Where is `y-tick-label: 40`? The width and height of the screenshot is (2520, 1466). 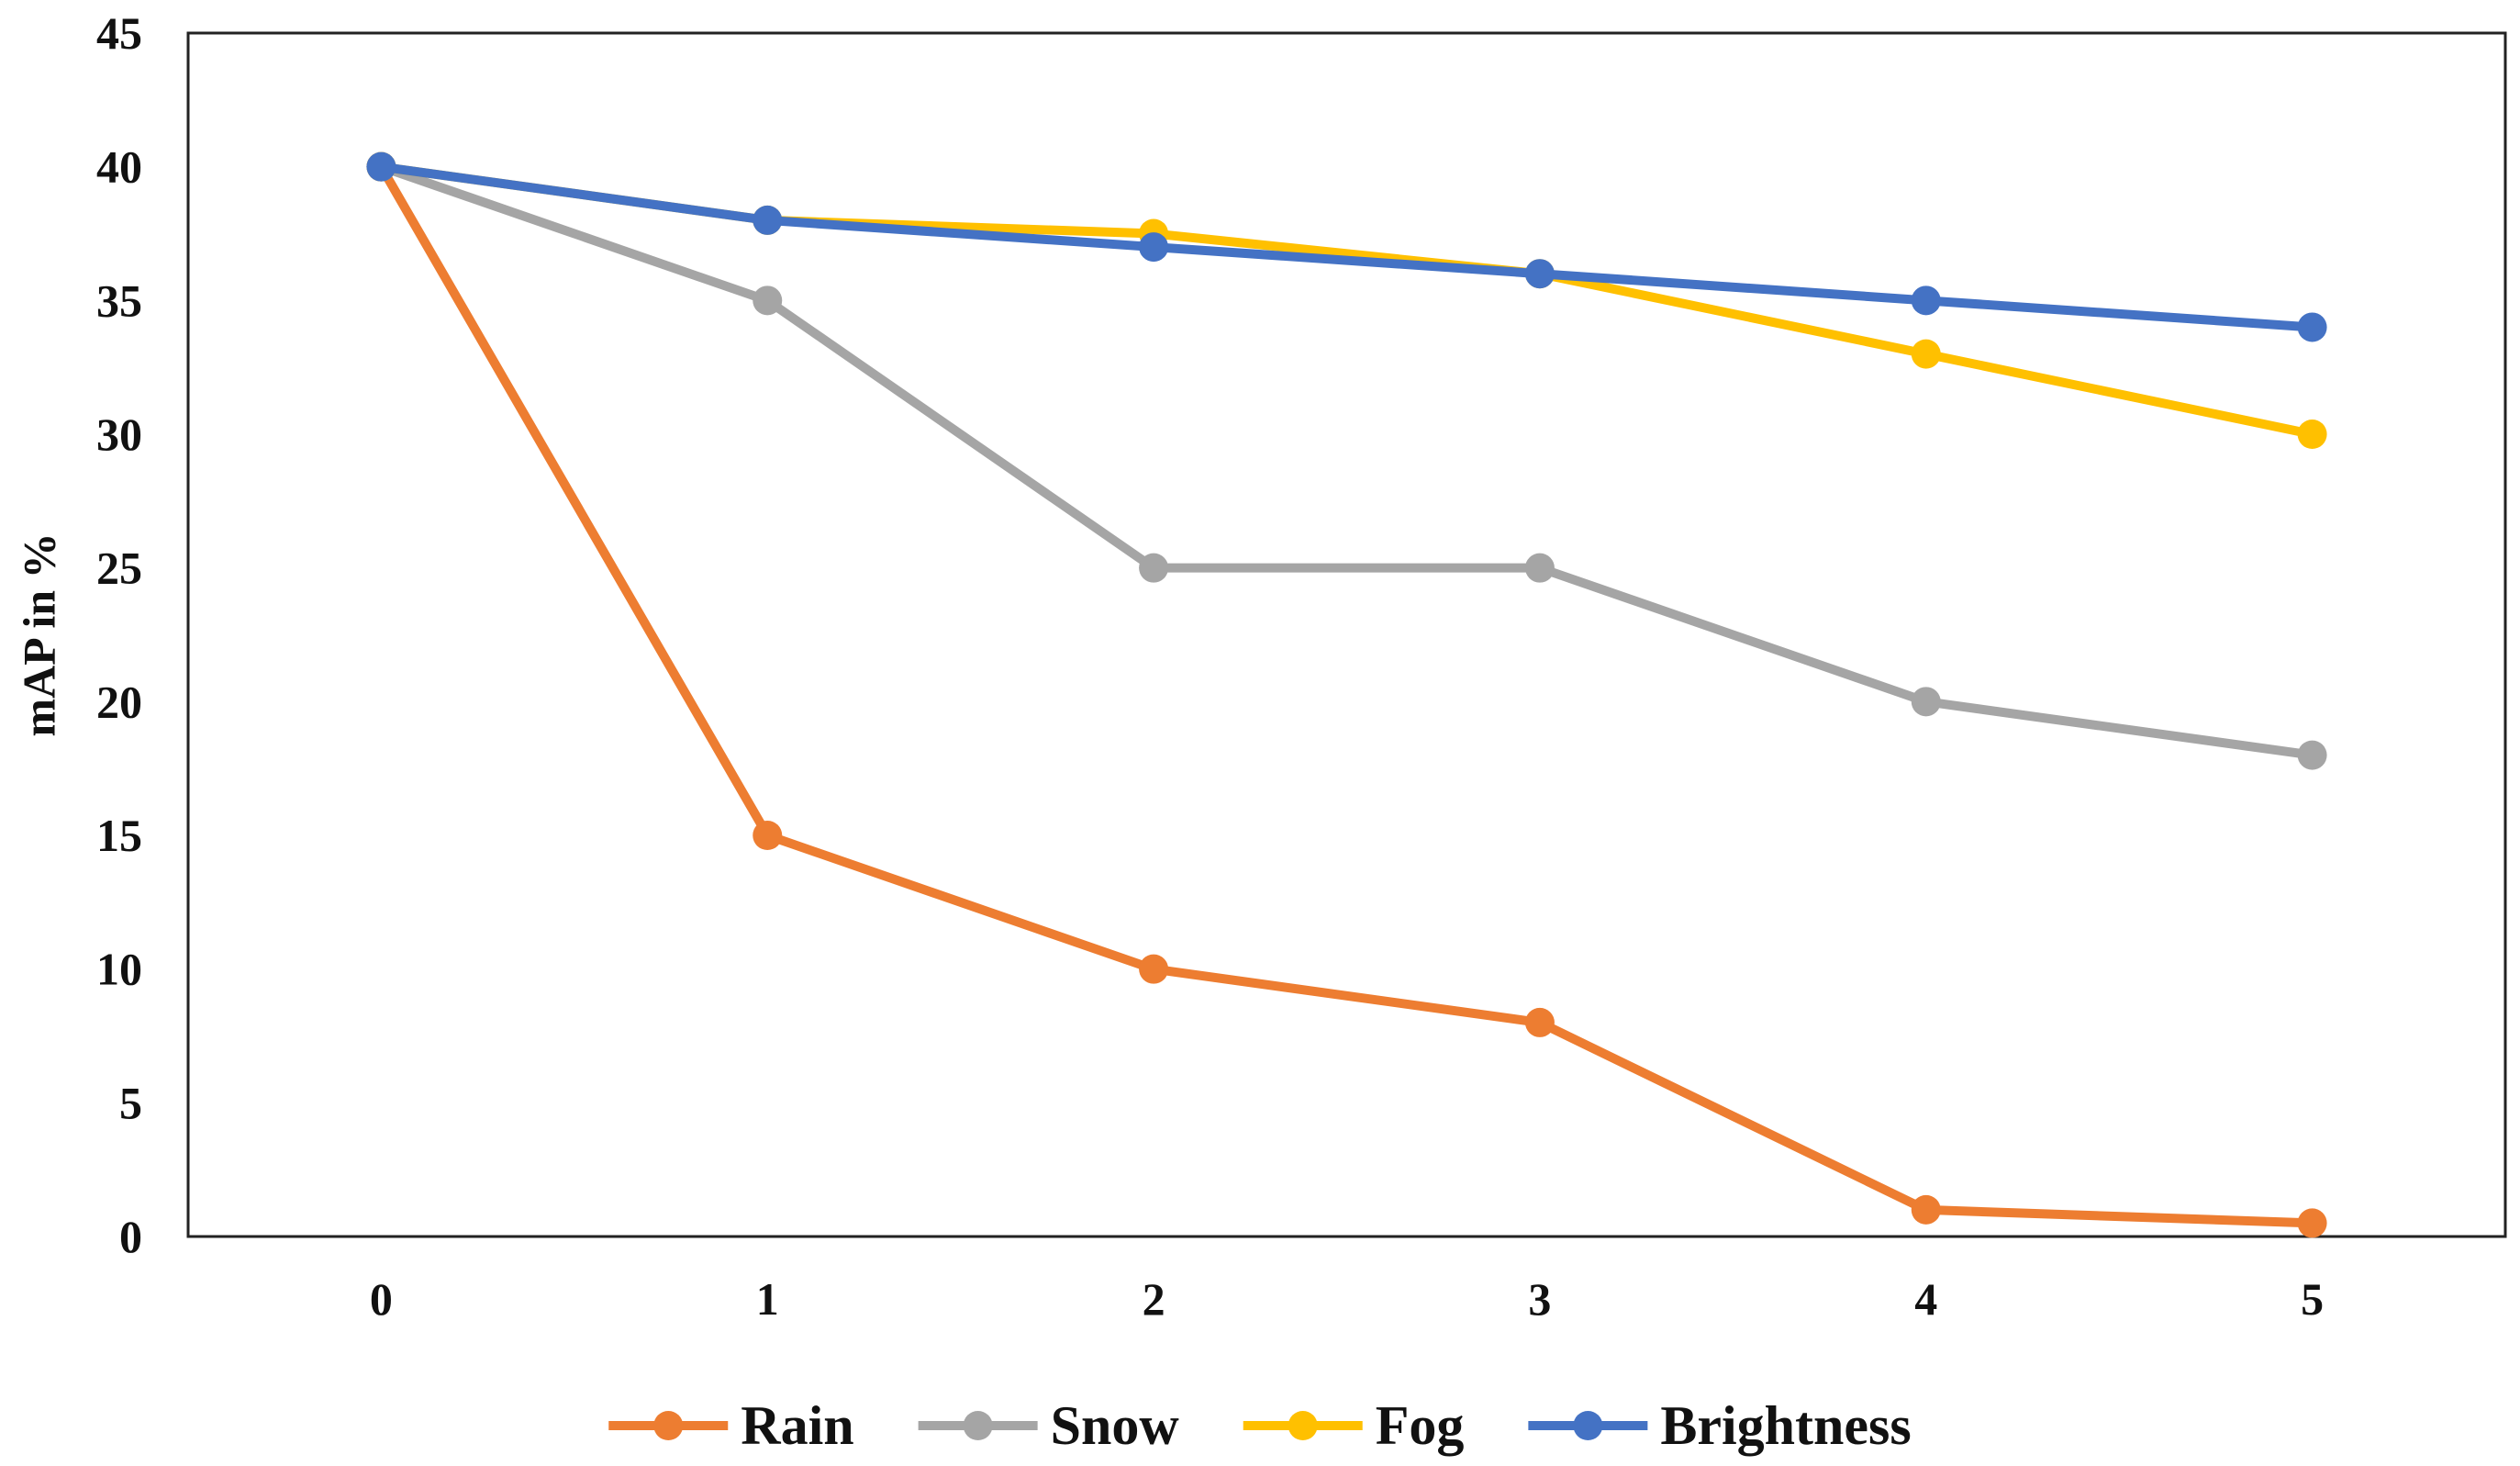
y-tick-label: 40 is located at coordinates (119, 167).